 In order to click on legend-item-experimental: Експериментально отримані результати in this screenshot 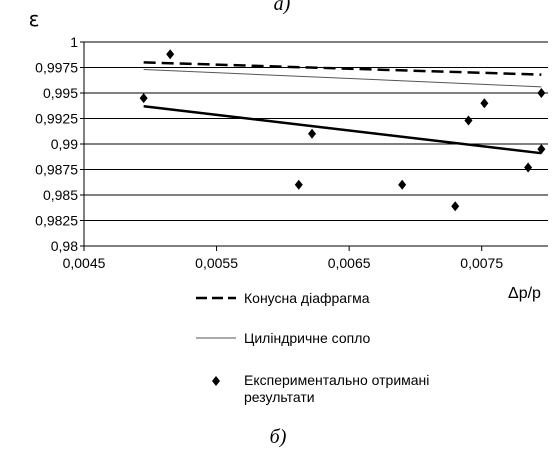, I will do `click(322, 388)`.